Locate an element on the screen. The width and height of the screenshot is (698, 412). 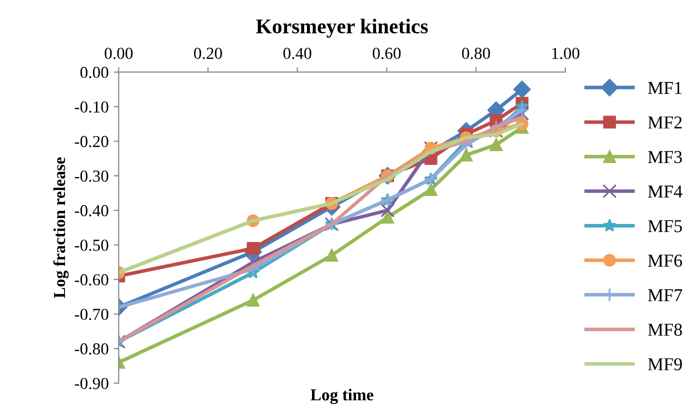
y-tick-label: -0.70 is located at coordinates (91, 314).